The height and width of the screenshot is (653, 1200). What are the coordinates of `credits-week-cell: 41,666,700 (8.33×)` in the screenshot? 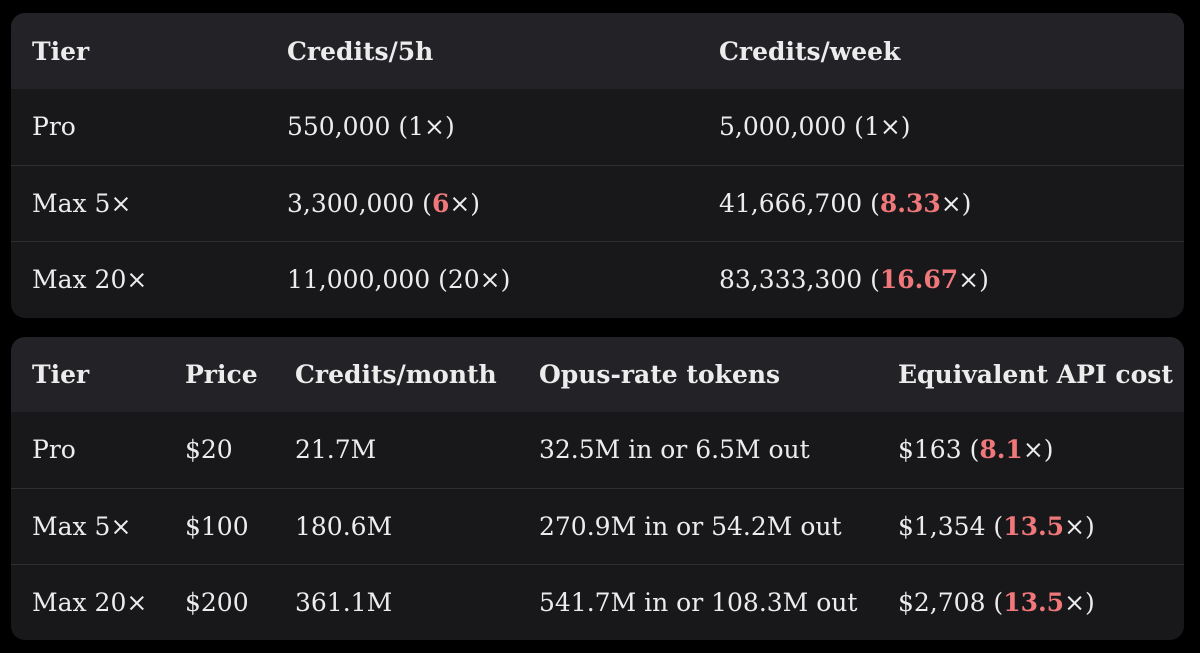 It's located at (941, 202).